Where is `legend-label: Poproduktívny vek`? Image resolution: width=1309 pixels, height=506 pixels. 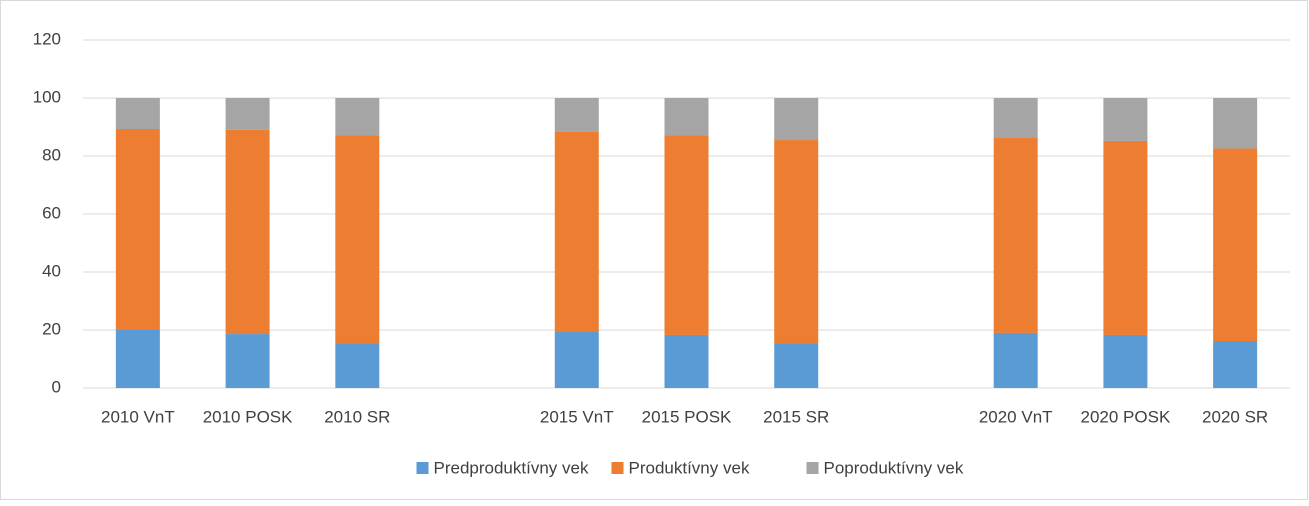 legend-label: Poproduktívny vek is located at coordinates (894, 467).